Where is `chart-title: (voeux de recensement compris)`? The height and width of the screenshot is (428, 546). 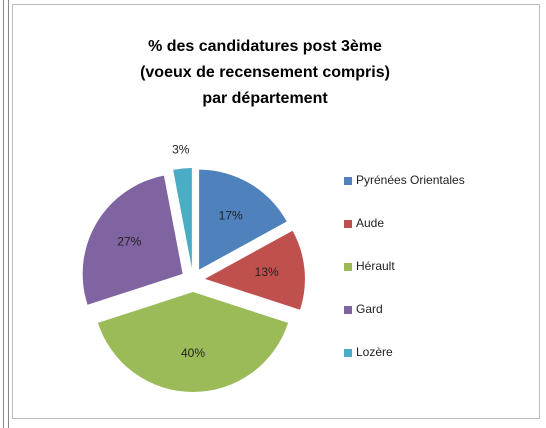 chart-title: (voeux de recensement compris) is located at coordinates (265, 72).